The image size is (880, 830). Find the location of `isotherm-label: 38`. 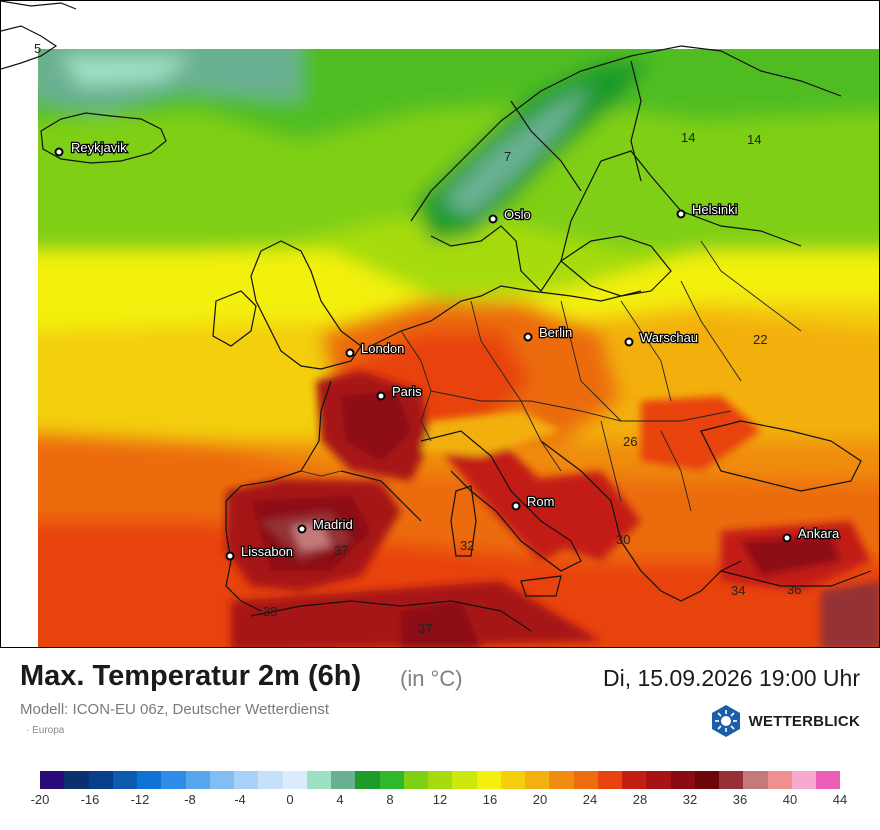

isotherm-label: 38 is located at coordinates (270, 611).